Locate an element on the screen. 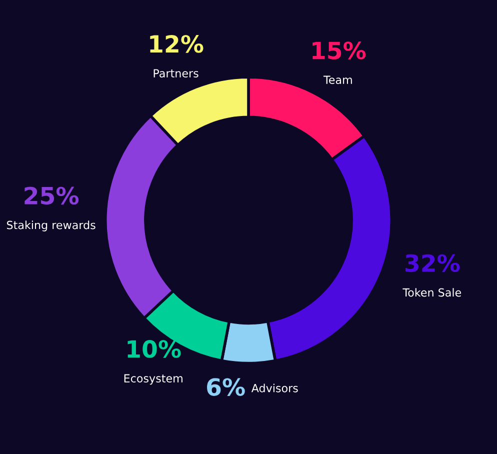 This screenshot has height=454, width=497. data-label: 10% is located at coordinates (154, 349).